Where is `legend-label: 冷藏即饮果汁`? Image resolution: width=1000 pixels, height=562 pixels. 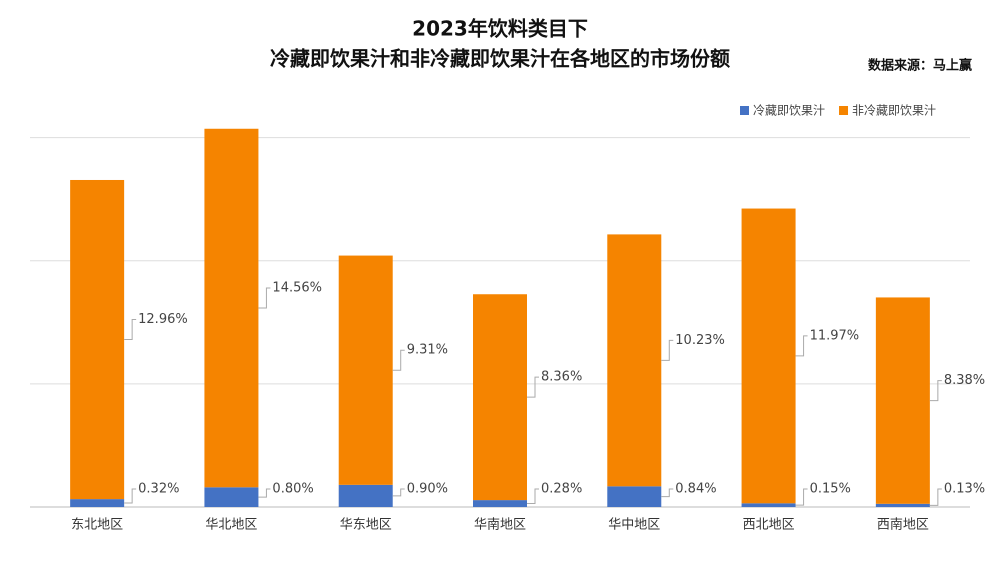
legend-label: 冷藏即饮果汁 is located at coordinates (789, 111).